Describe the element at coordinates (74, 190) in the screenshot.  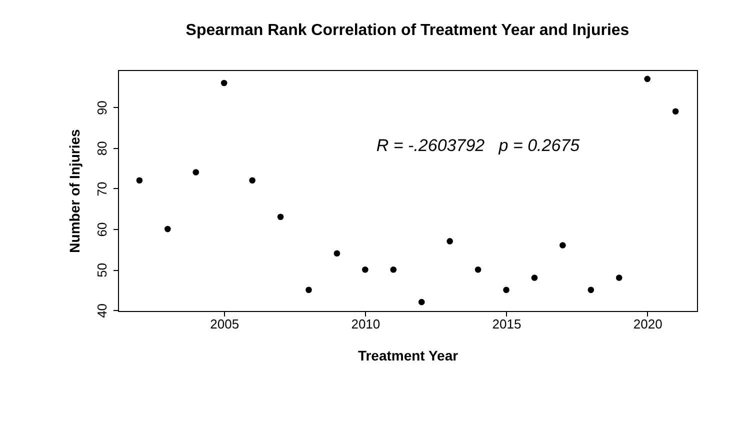
I see `y-axis-title: Number of Injuries` at that location.